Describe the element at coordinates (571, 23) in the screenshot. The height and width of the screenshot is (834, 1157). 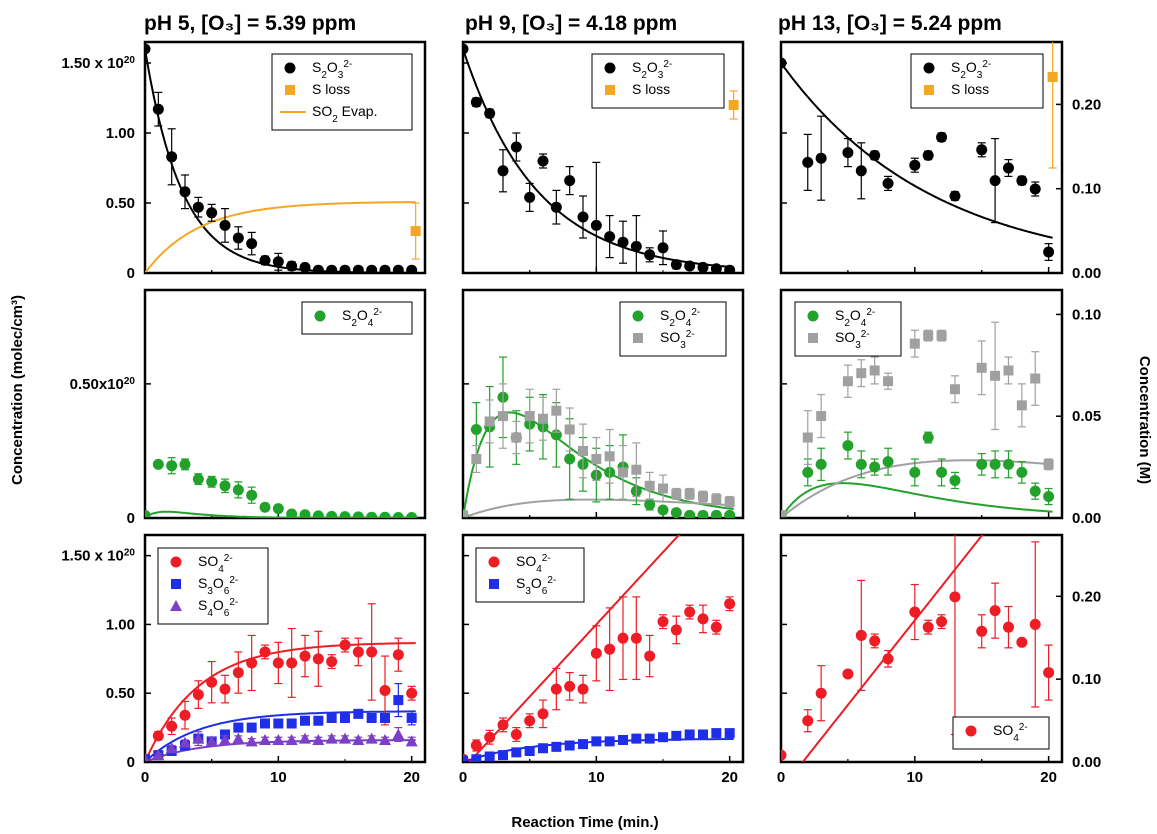
I see `title-ph9: pH 9, [O₃] = 4.18 ppm` at that location.